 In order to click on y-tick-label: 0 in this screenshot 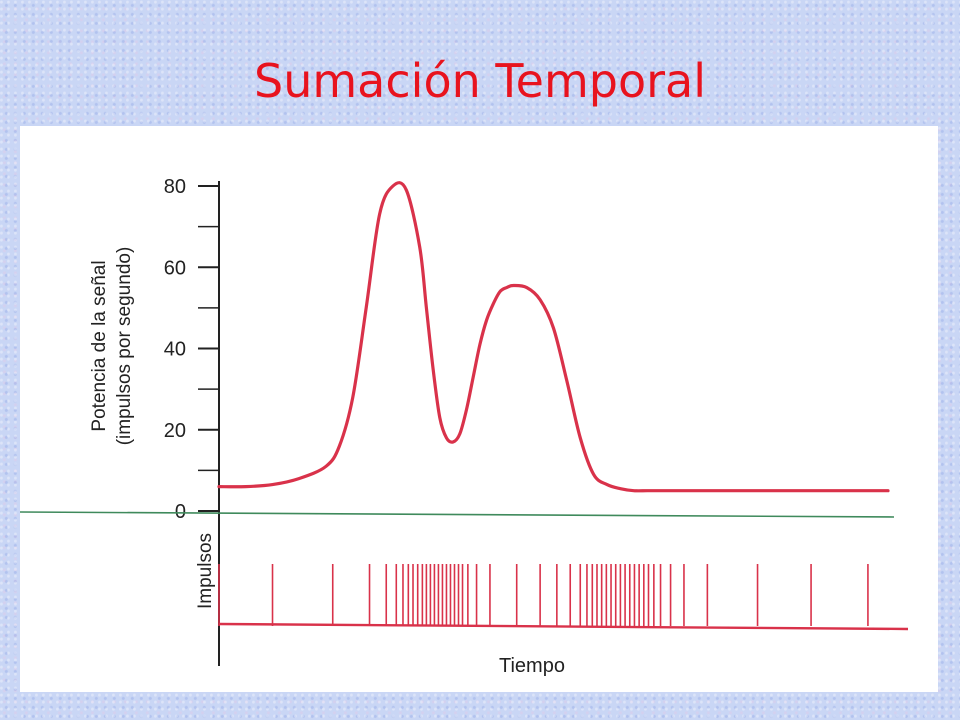, I will do `click(180, 512)`.